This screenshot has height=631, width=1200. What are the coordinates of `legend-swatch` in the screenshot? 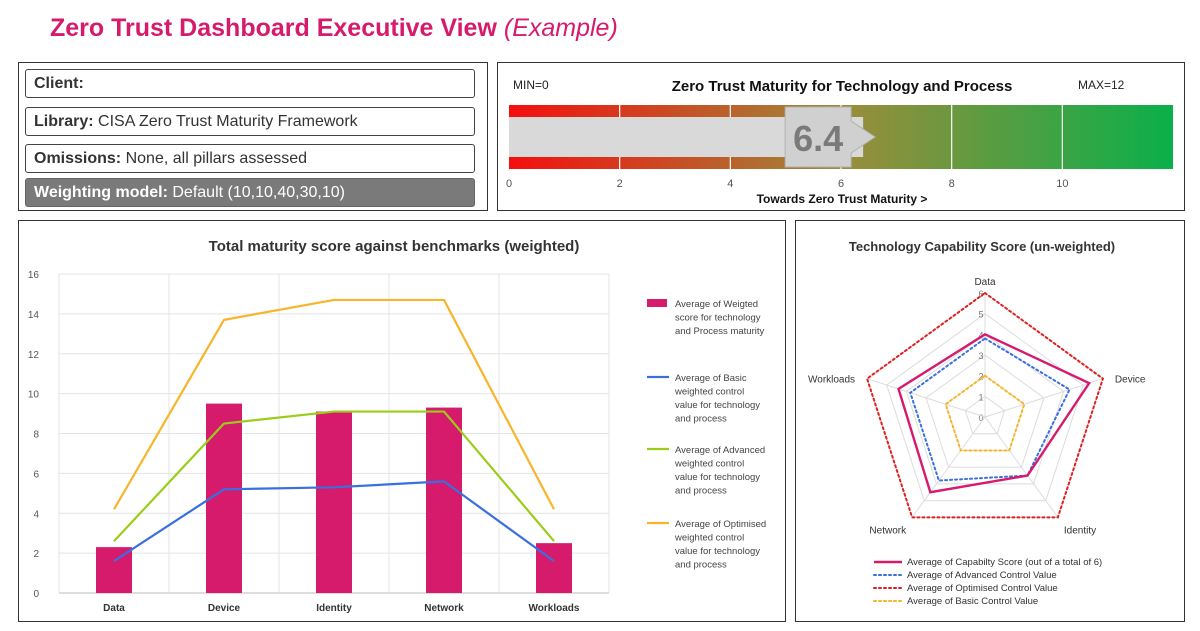 It's located at (657, 303).